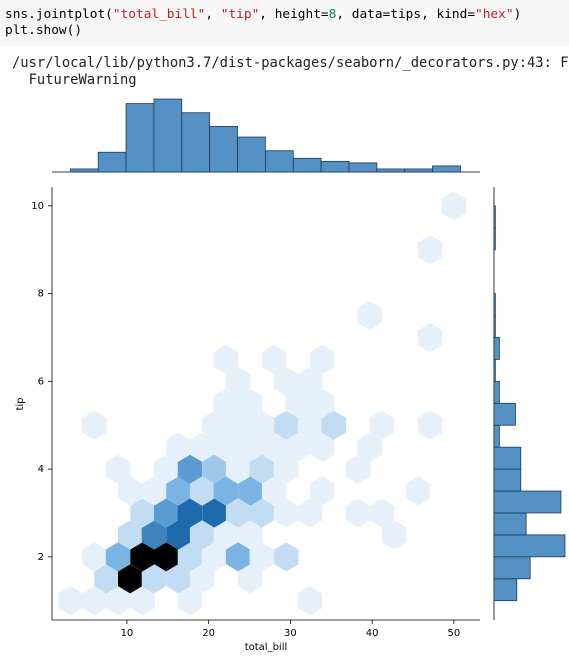 This screenshot has height=665, width=569. Describe the element at coordinates (517, 14) in the screenshot. I see `code-token: )` at that location.